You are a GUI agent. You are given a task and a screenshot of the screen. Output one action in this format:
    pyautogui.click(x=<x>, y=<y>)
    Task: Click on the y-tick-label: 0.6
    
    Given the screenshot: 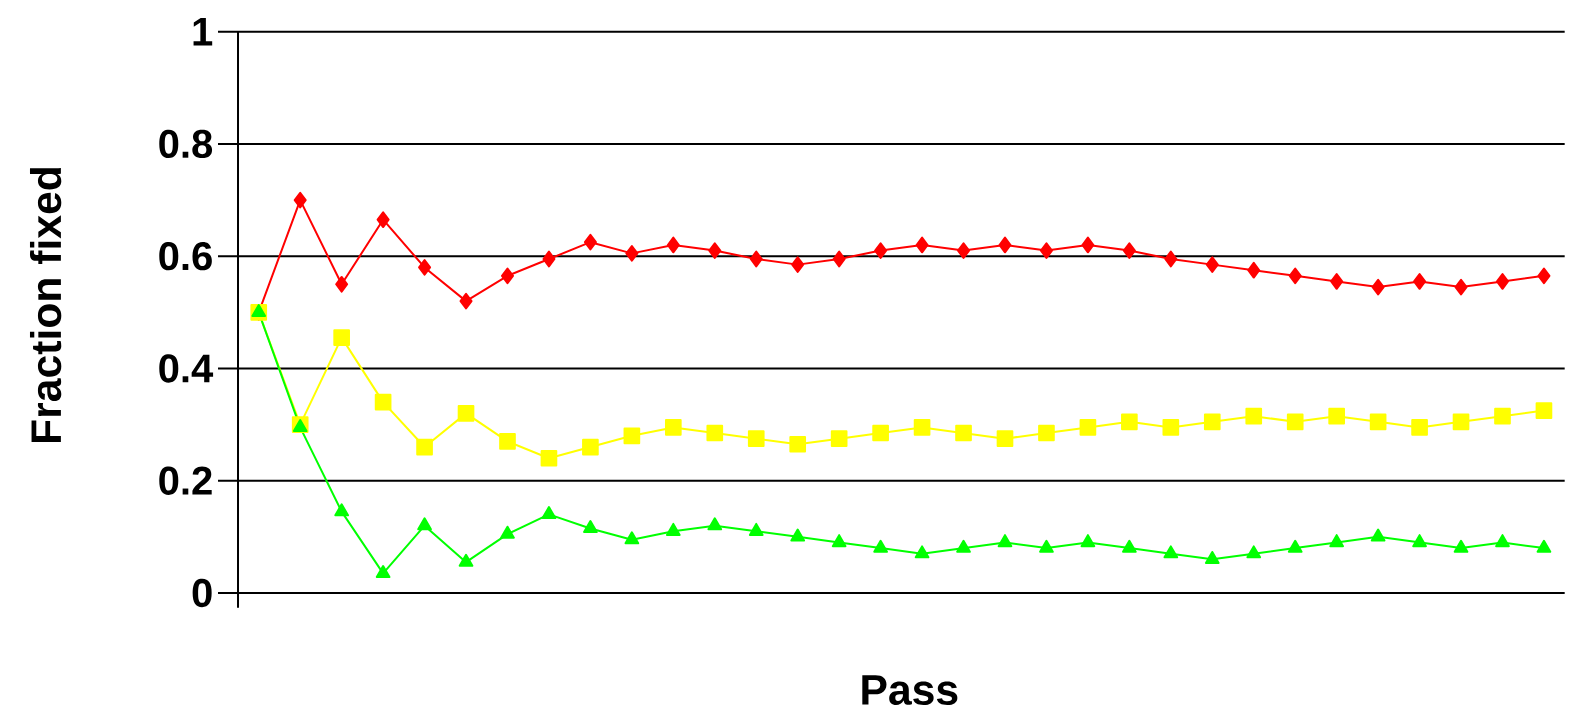 What is the action you would take?
    pyautogui.click(x=185, y=256)
    